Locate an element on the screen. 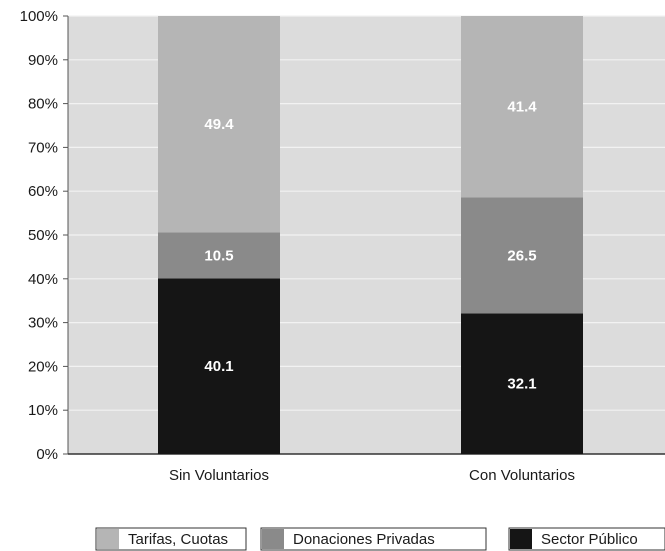  data-label: 32.1 is located at coordinates (521, 384).